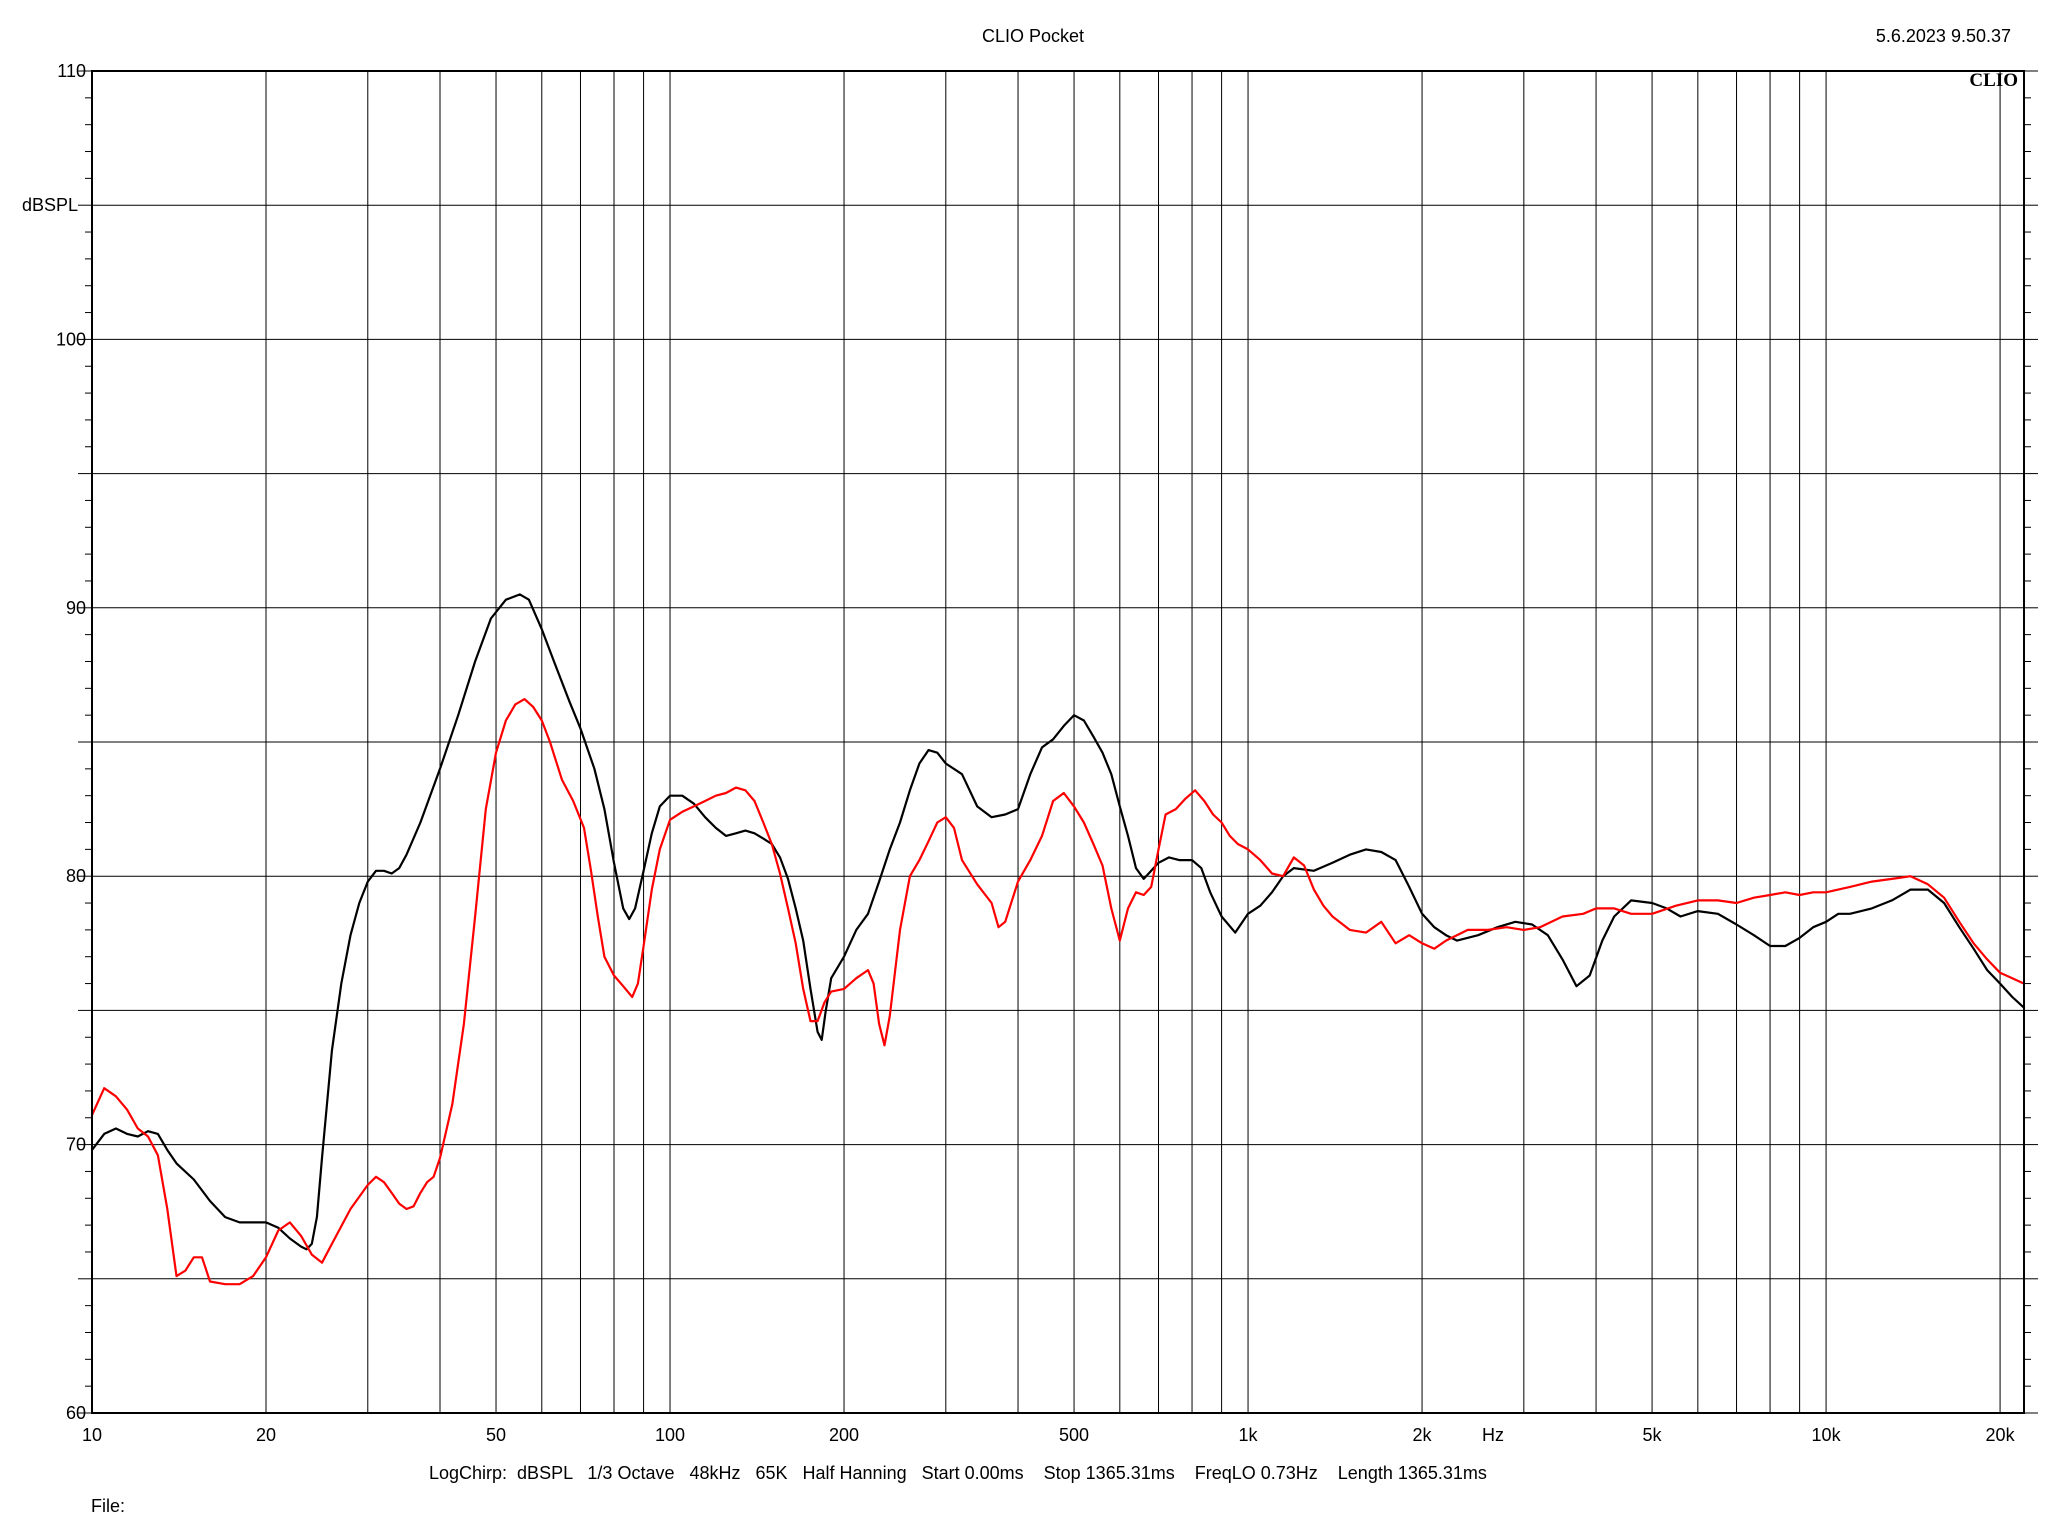 The height and width of the screenshot is (1536, 2048). I want to click on x-tick-label: 200, so click(844, 1435).